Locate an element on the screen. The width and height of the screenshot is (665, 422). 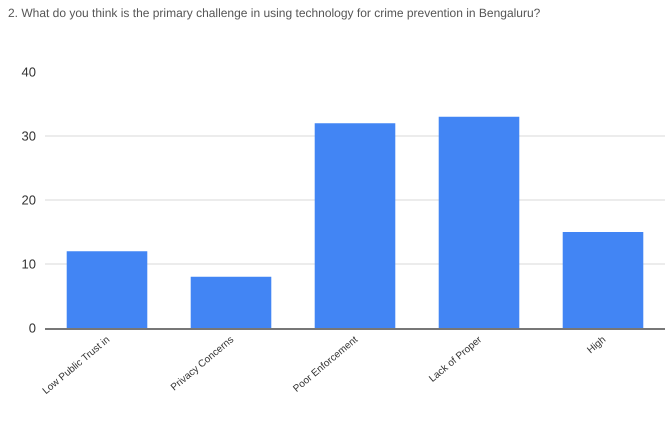
y-tick-label: 0 is located at coordinates (32, 328).